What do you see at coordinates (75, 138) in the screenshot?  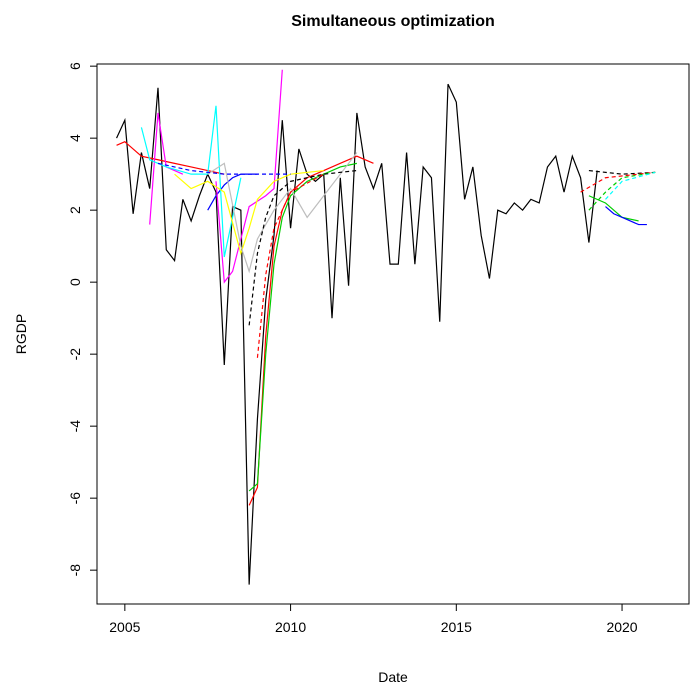 I see `y-tick-label: 4` at bounding box center [75, 138].